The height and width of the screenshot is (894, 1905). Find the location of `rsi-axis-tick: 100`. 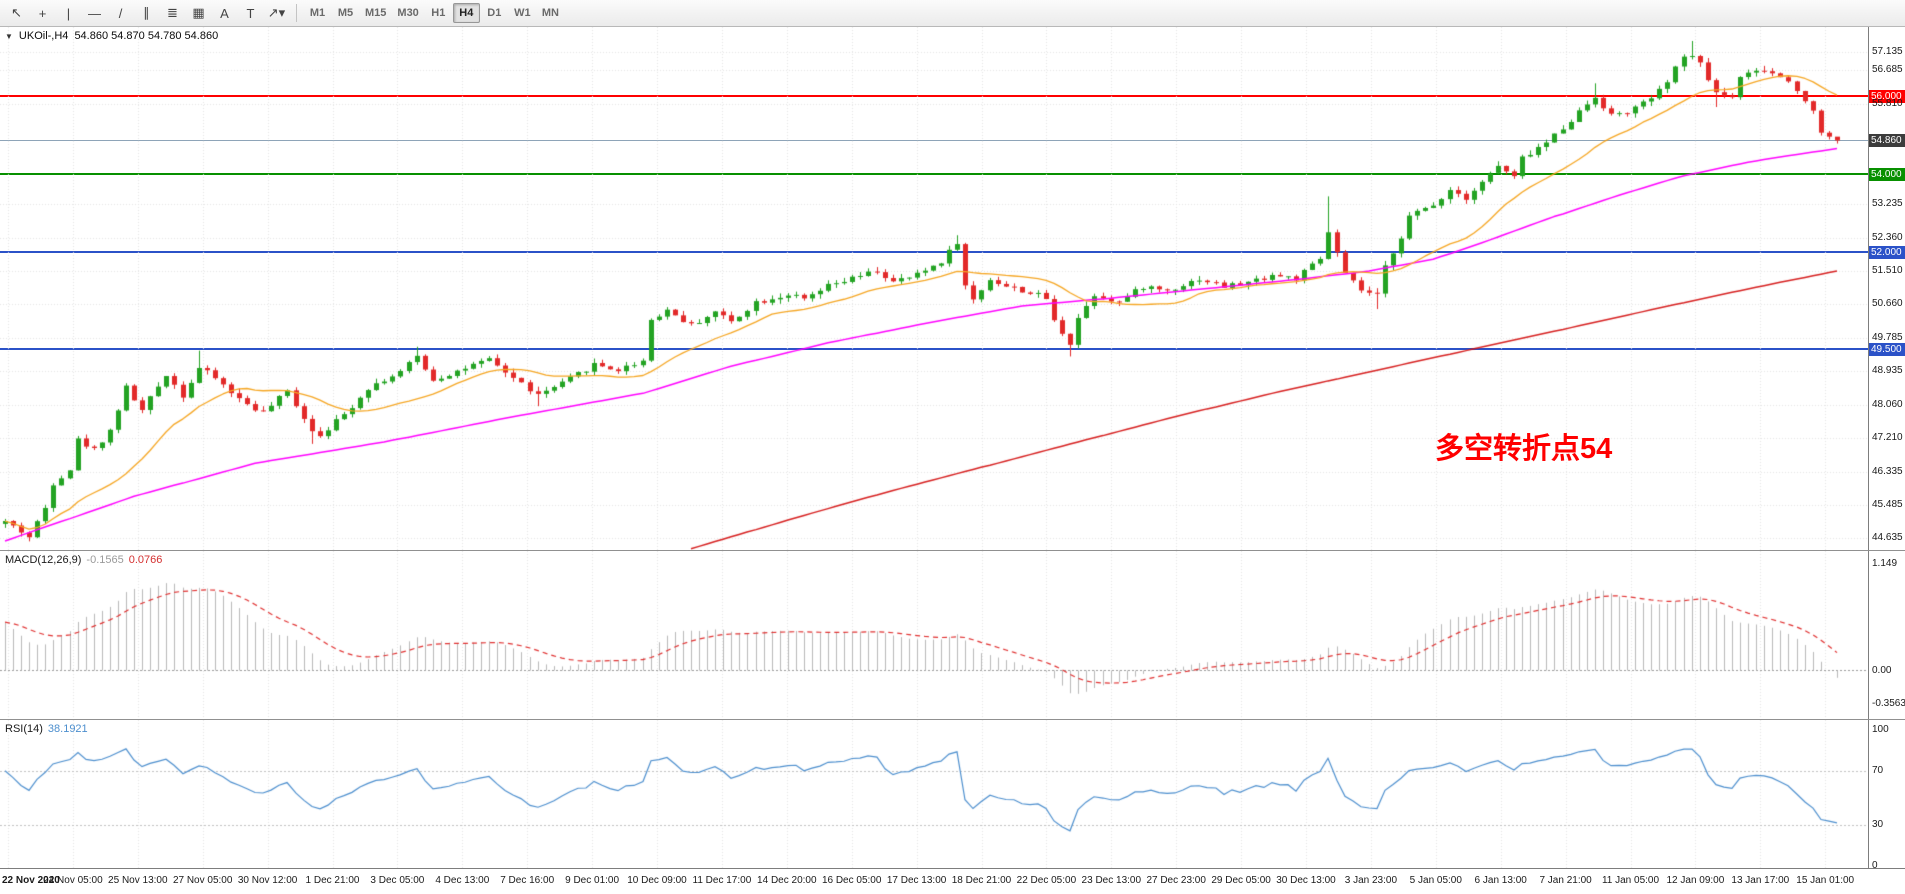

rsi-axis-tick: 100 is located at coordinates (1880, 729).